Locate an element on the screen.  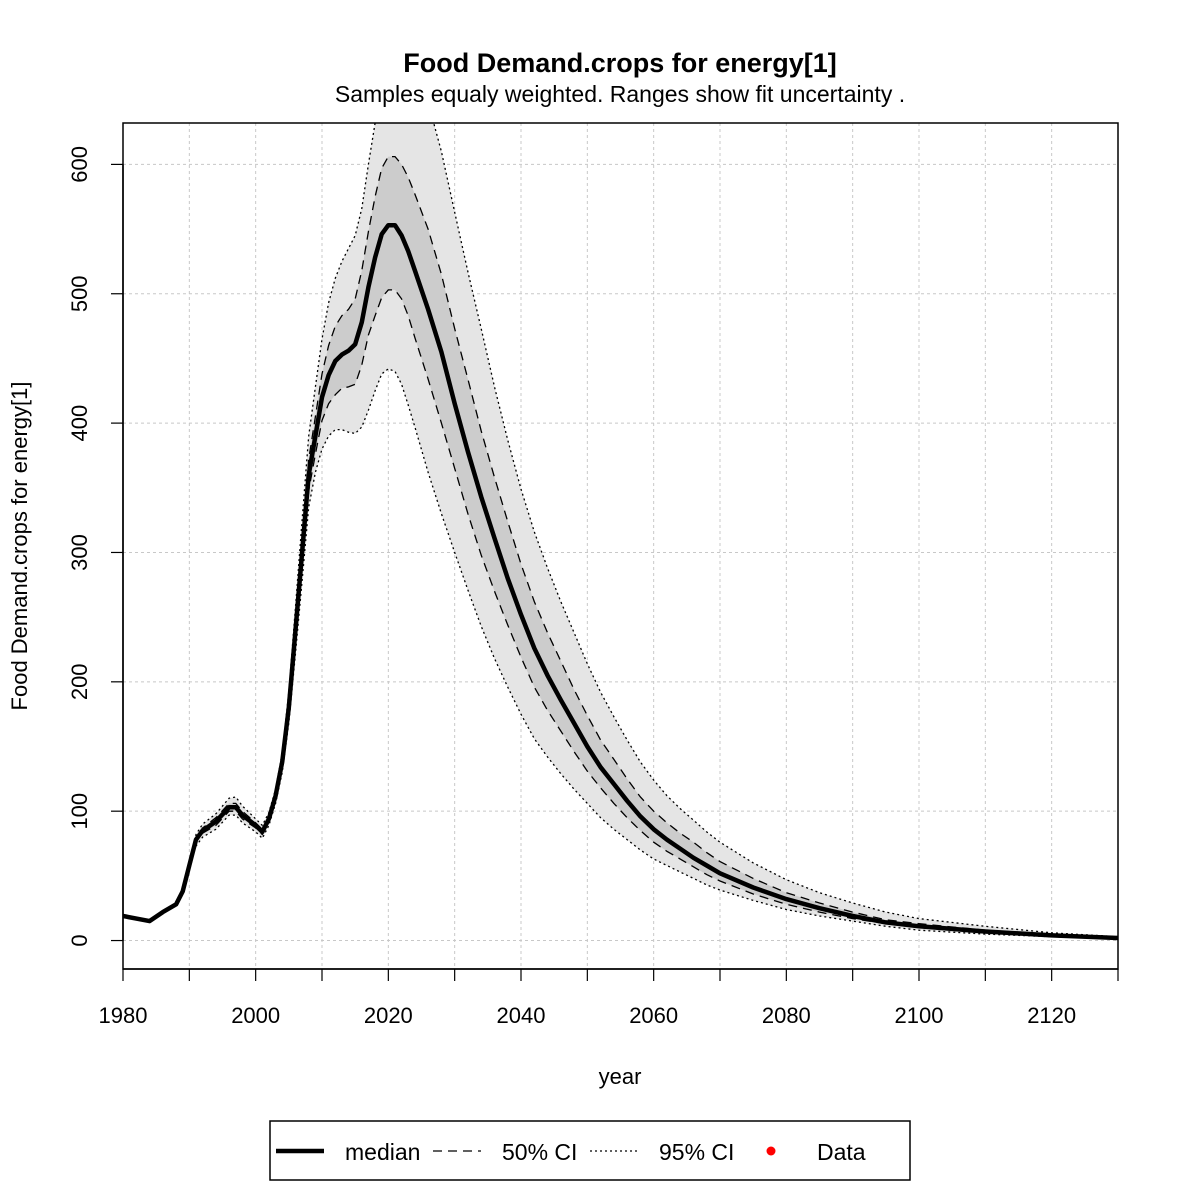
legend-ci95-label: 95% CI is located at coordinates (696, 1152).